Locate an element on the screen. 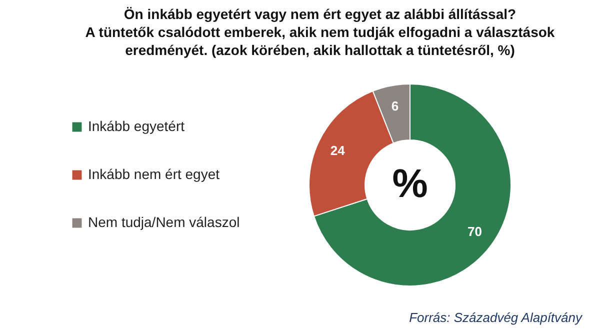 Image resolution: width=600 pixels, height=334 pixels. data-label: 70 is located at coordinates (474, 232).